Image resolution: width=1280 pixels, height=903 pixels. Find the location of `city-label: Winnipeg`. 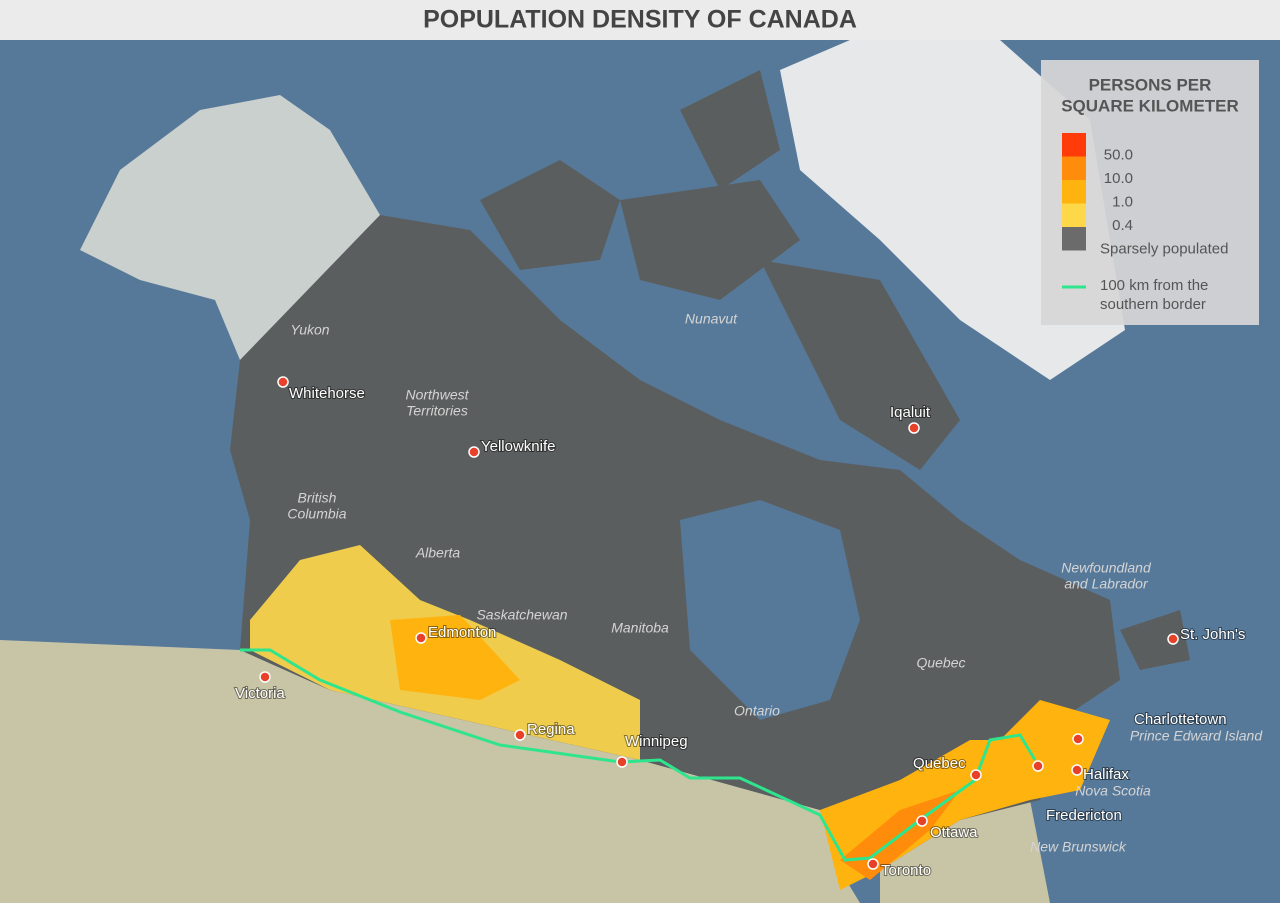

city-label: Winnipeg is located at coordinates (656, 741).